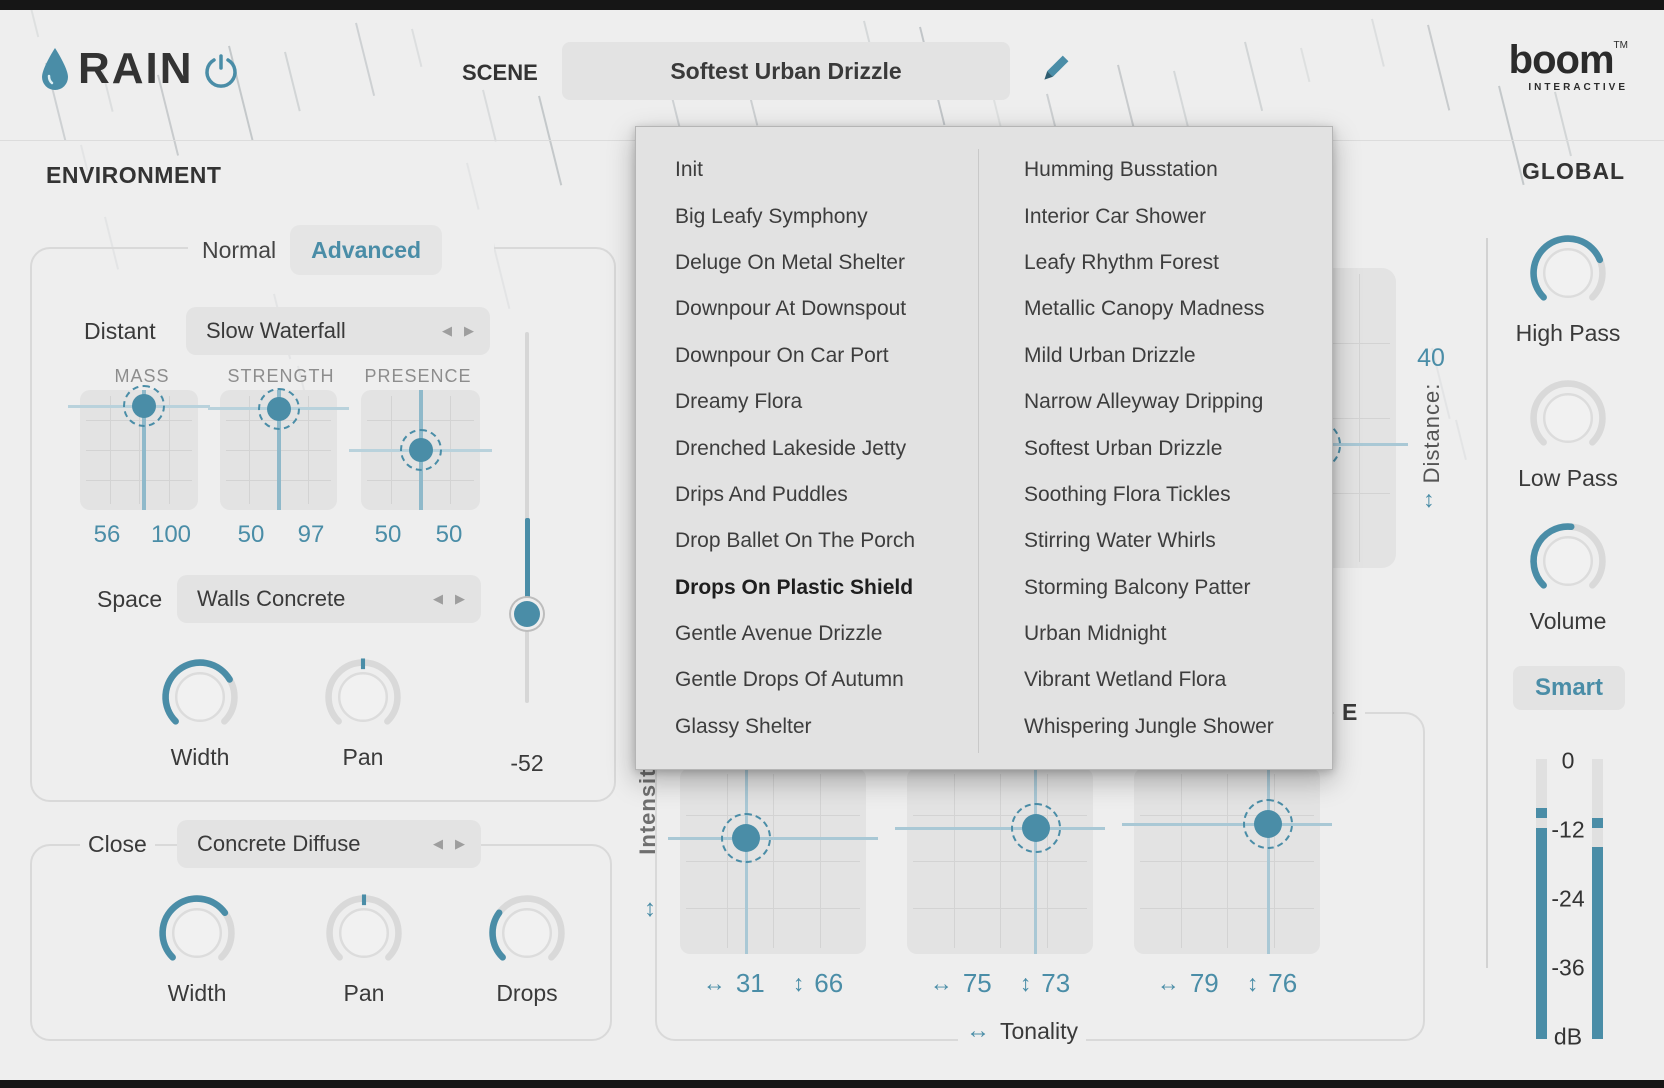  What do you see at coordinates (1568, 829) in the screenshot?
I see `meter-tick-label: -12` at bounding box center [1568, 829].